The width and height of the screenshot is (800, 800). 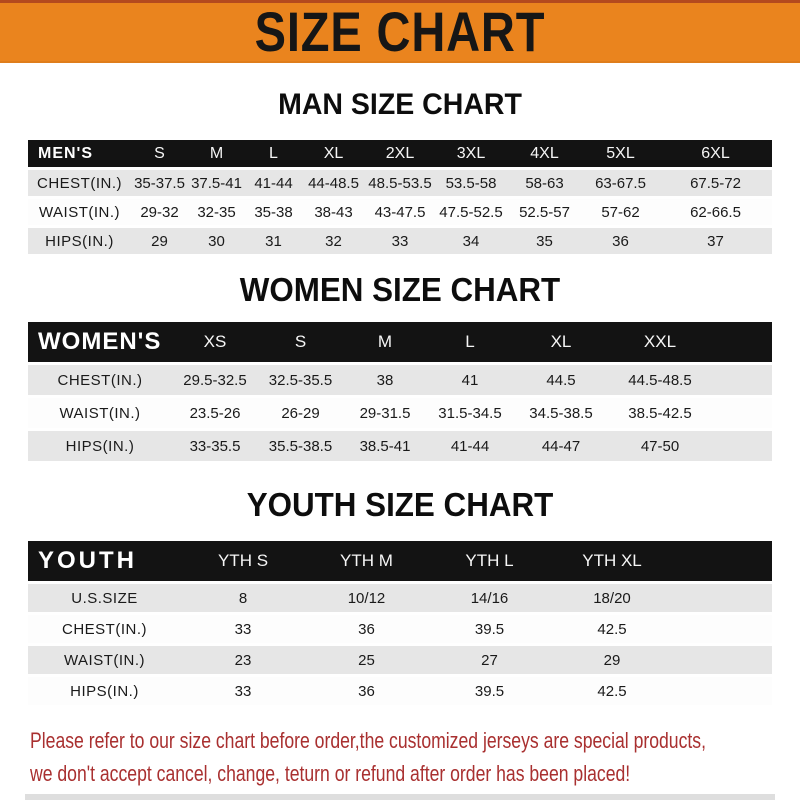 I want to click on column-header-cell: XXL, so click(x=660, y=342).